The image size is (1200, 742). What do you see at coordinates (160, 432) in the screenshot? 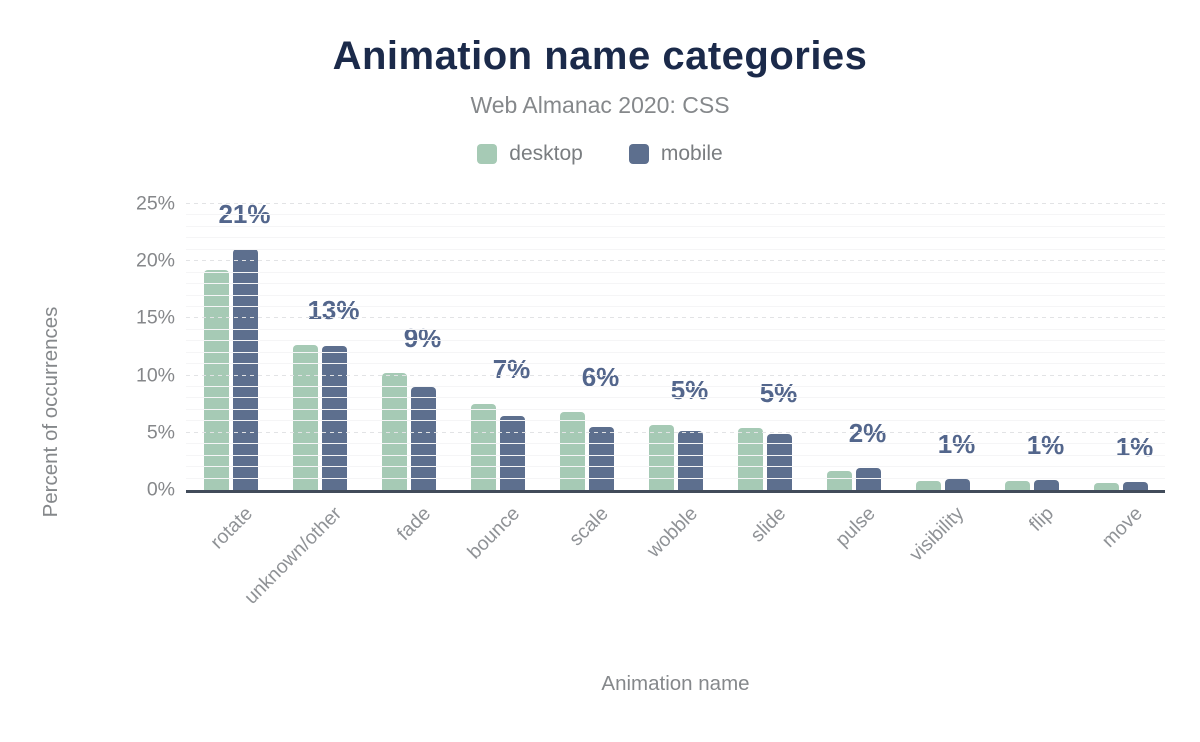
I see `y-tick-label: 5%` at bounding box center [160, 432].